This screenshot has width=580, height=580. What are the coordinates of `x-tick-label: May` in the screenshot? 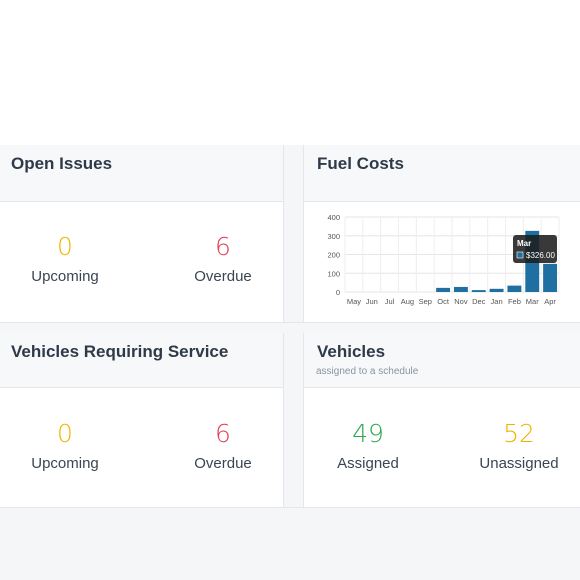 It's located at (354, 301).